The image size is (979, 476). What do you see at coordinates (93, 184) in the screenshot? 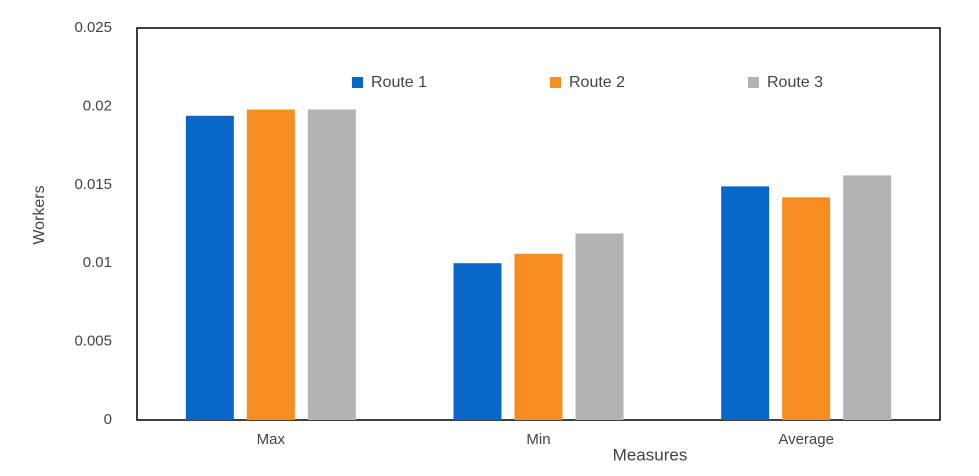
I see `y-tick-label: 0.015` at bounding box center [93, 184].